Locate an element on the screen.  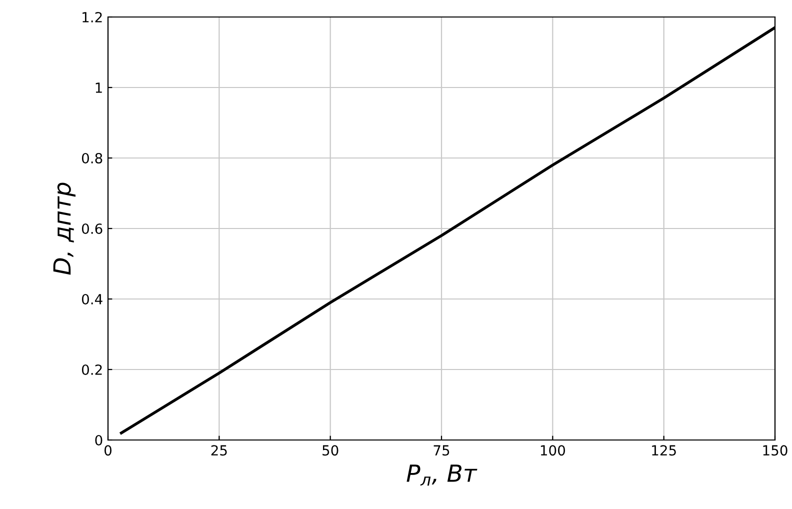
x-tick-label: 125 is located at coordinates (664, 450).